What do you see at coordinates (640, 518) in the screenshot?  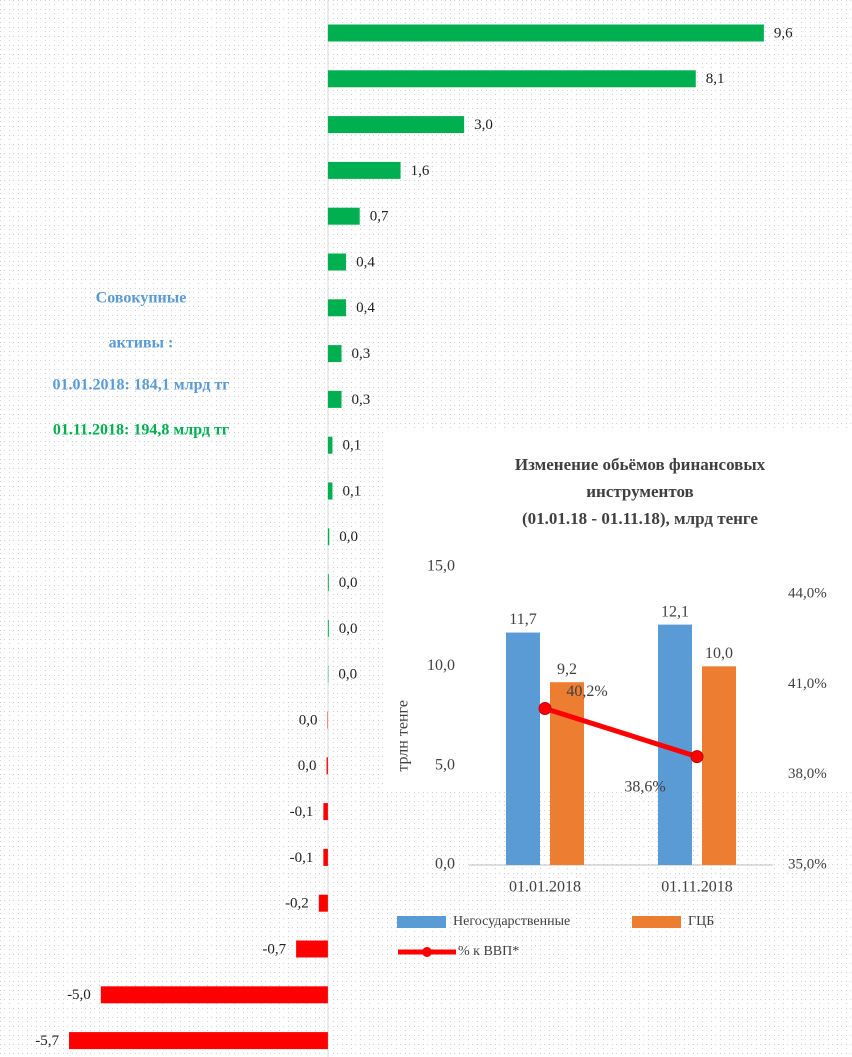 I see `inset-title: (01.01.18 - 01.11.18), млрд тенге` at bounding box center [640, 518].